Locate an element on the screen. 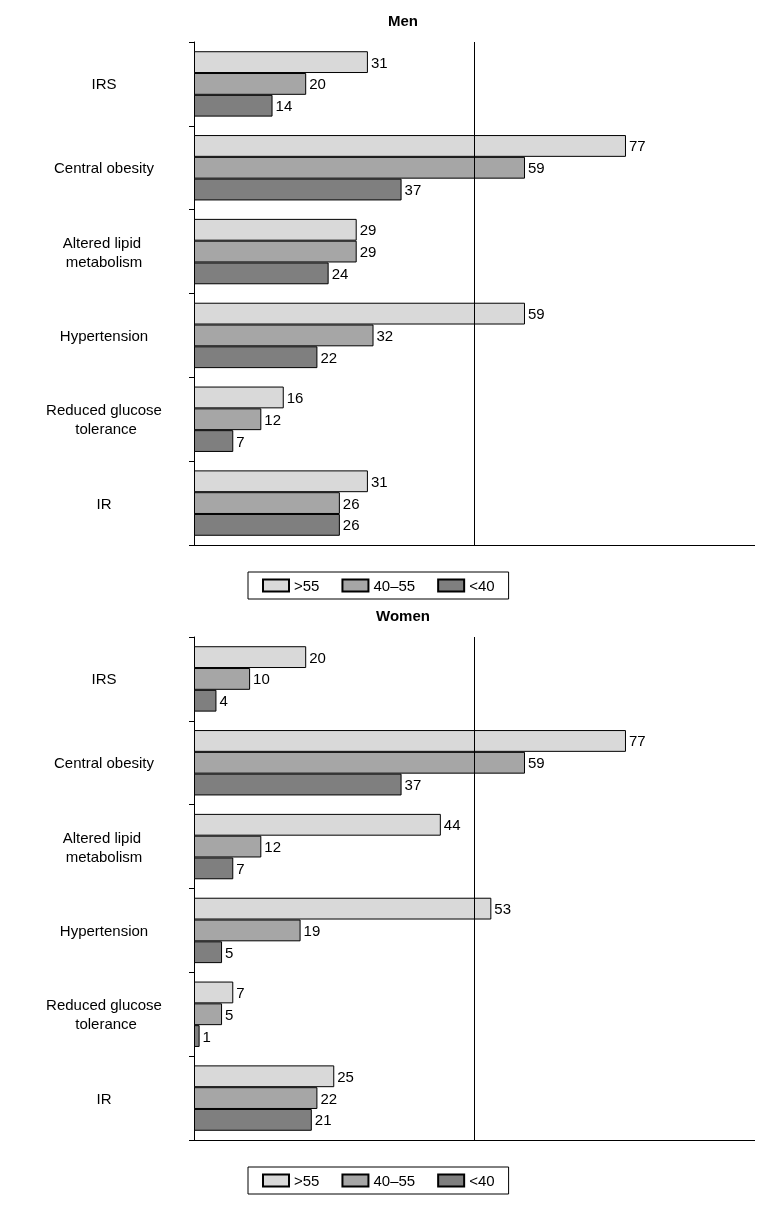 This screenshot has width=763, height=1207. data-label: 21 is located at coordinates (323, 1120).